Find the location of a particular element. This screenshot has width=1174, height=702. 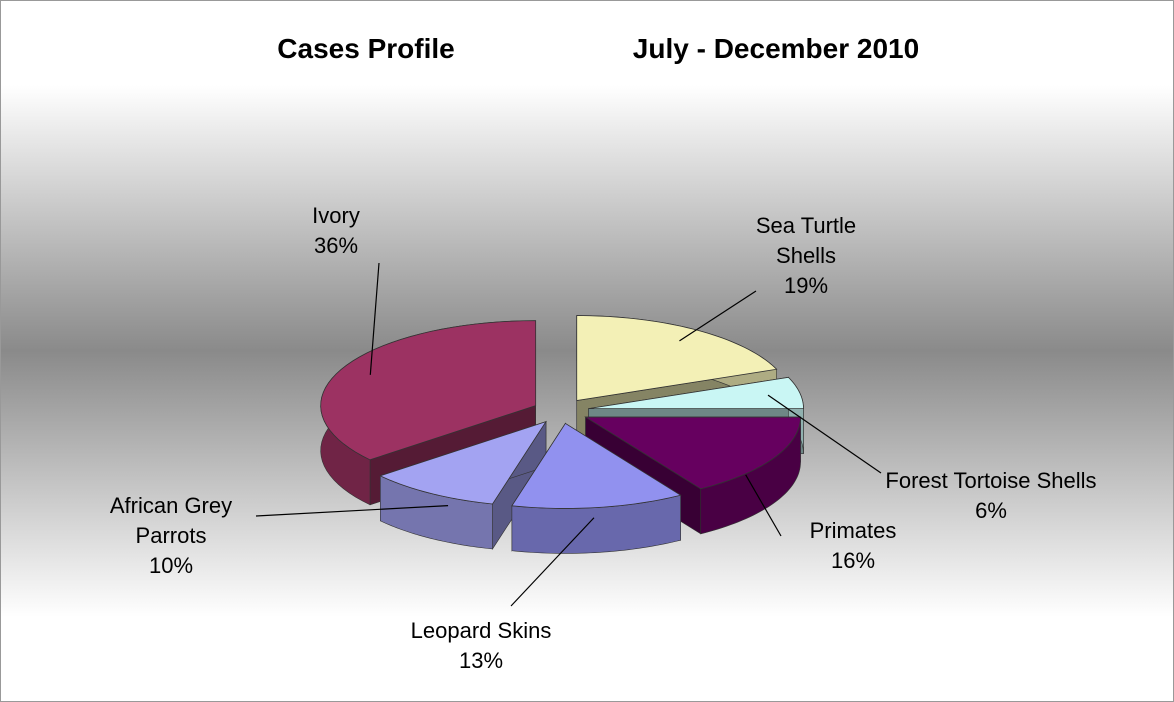

data-label: Forest Tortoise Shells 6% is located at coordinates (991, 496).